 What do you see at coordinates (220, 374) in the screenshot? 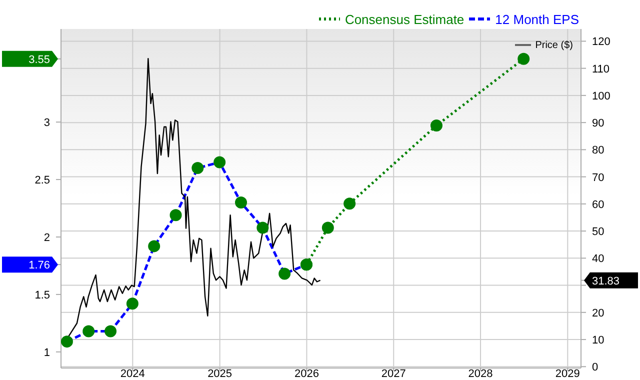
I see `x-tick-label: 2025` at bounding box center [220, 374].